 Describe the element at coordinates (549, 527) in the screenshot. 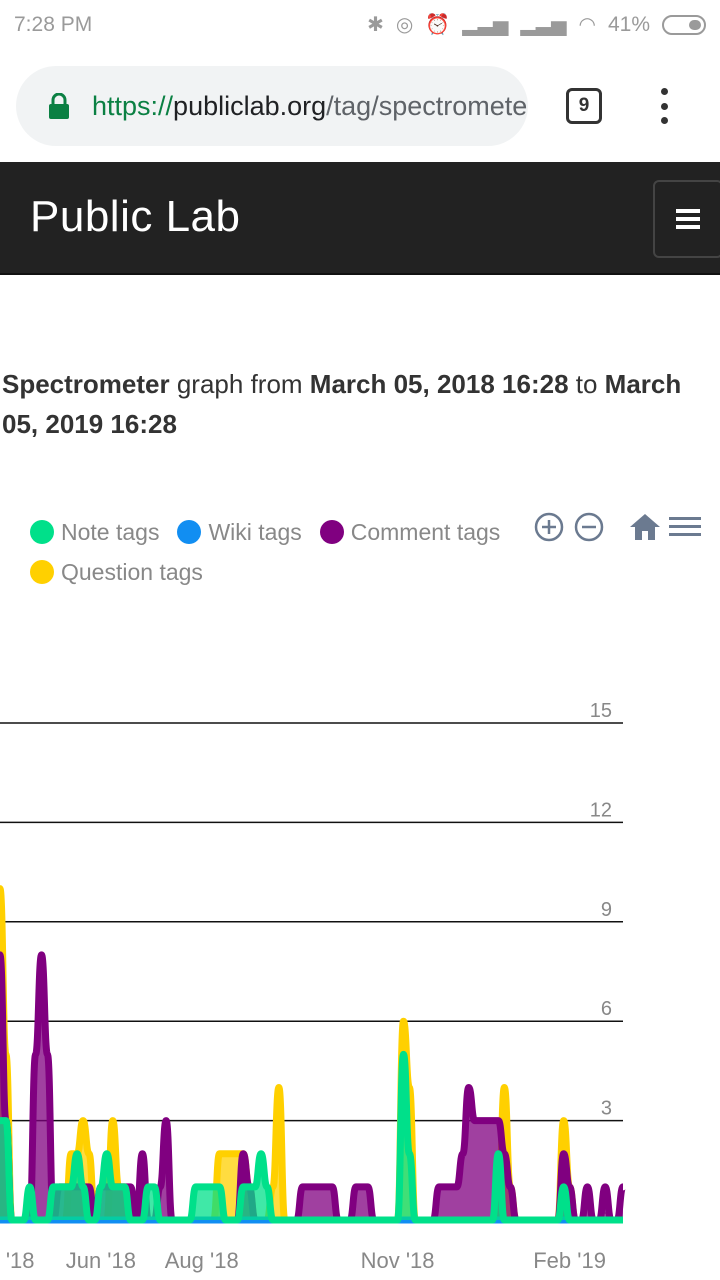

I see `zoom-in-icon` at that location.